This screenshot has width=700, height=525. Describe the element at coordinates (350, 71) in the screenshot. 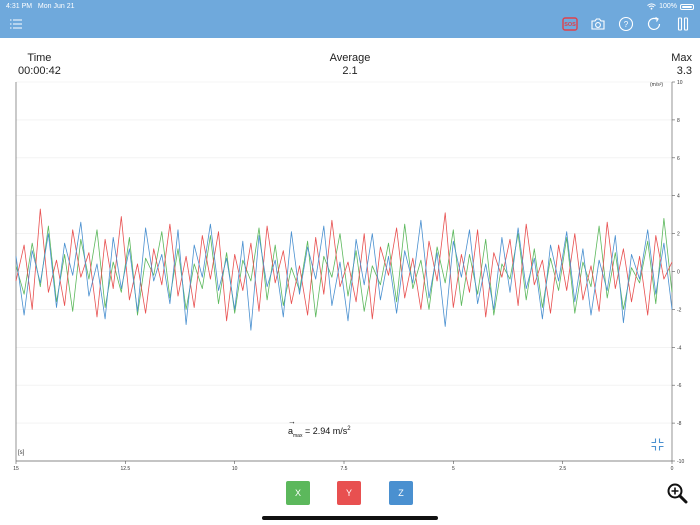

I see `average-value: 2.1` at that location.